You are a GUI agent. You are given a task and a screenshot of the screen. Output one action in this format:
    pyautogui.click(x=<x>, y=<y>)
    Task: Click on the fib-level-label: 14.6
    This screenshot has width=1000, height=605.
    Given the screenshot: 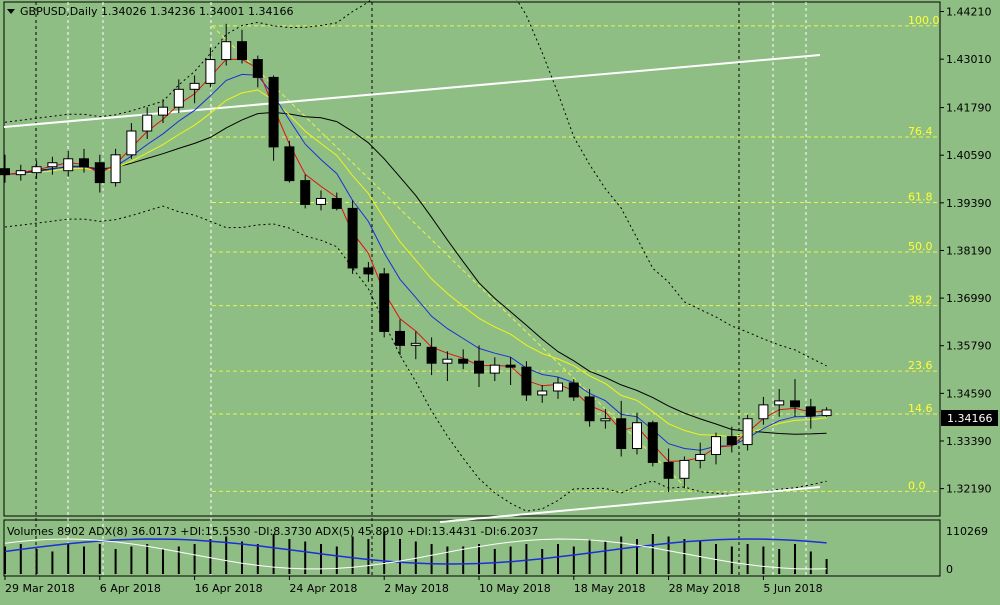 What is the action you would take?
    pyautogui.click(x=920, y=408)
    